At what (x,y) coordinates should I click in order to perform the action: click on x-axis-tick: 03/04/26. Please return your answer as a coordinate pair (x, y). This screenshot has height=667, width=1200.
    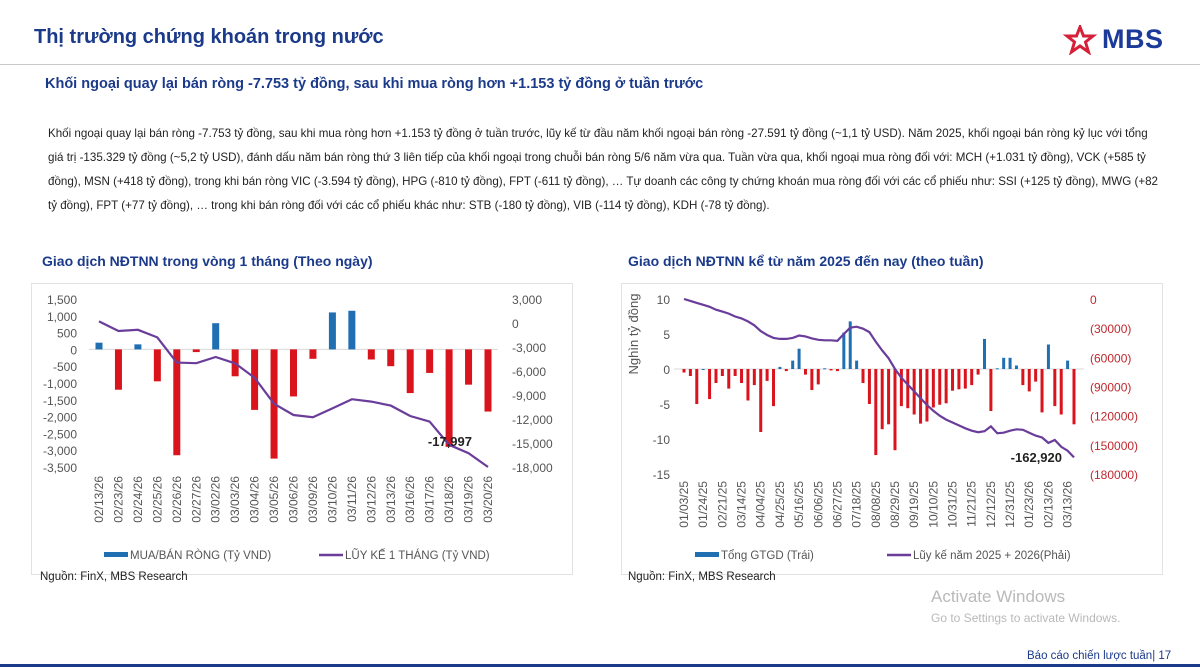
    Looking at the image, I should click on (255, 499).